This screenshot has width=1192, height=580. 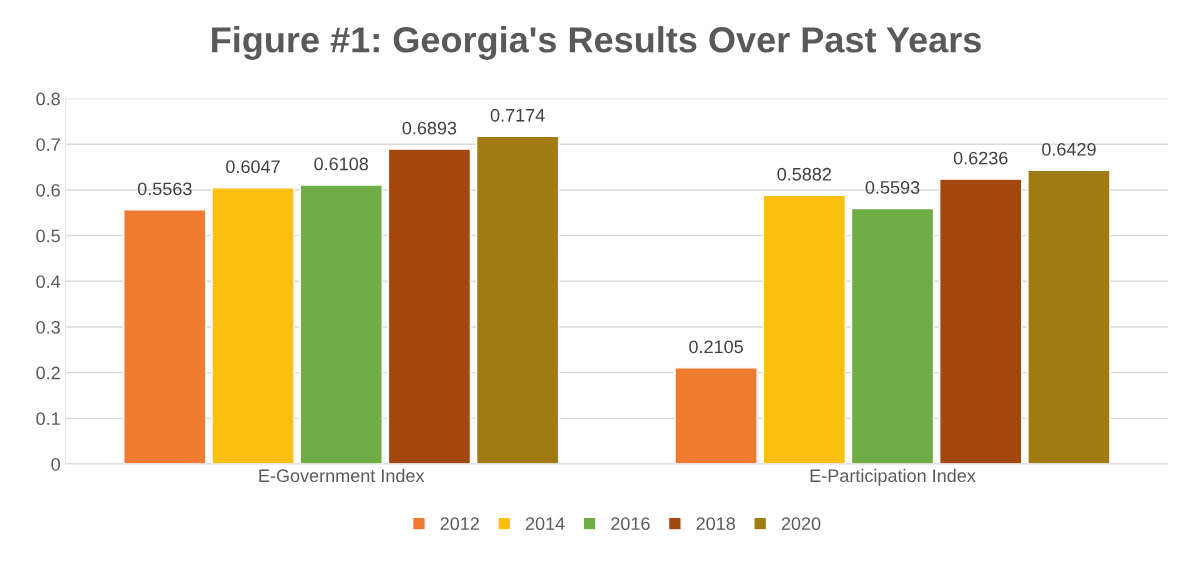 I want to click on x-tick-label: E-Government Index, so click(x=342, y=475).